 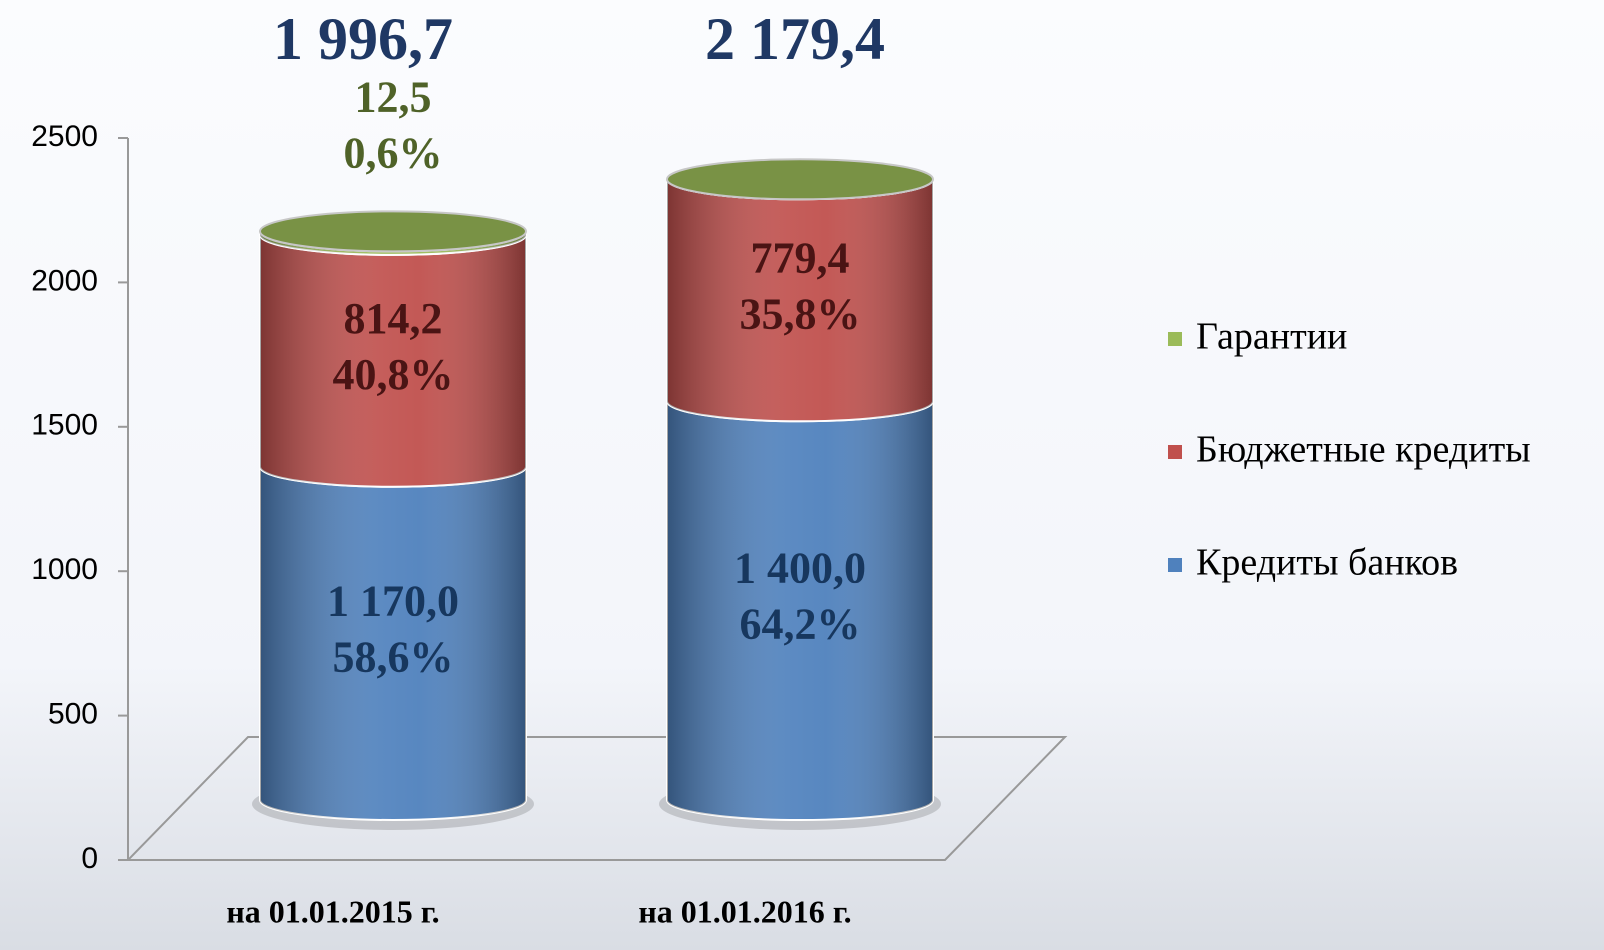 I want to click on share-label: 58,6%, so click(x=393, y=656).